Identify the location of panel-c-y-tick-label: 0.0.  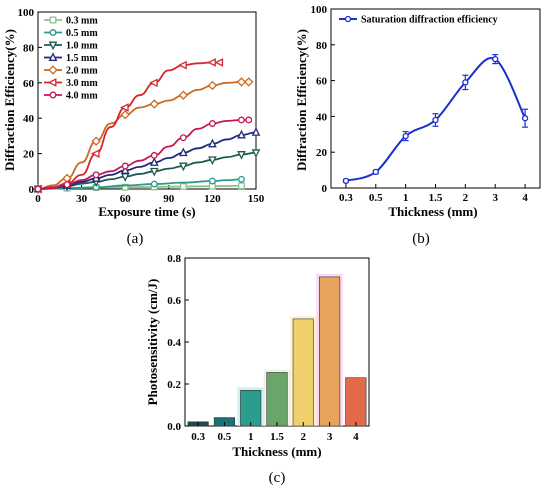
(174, 427).